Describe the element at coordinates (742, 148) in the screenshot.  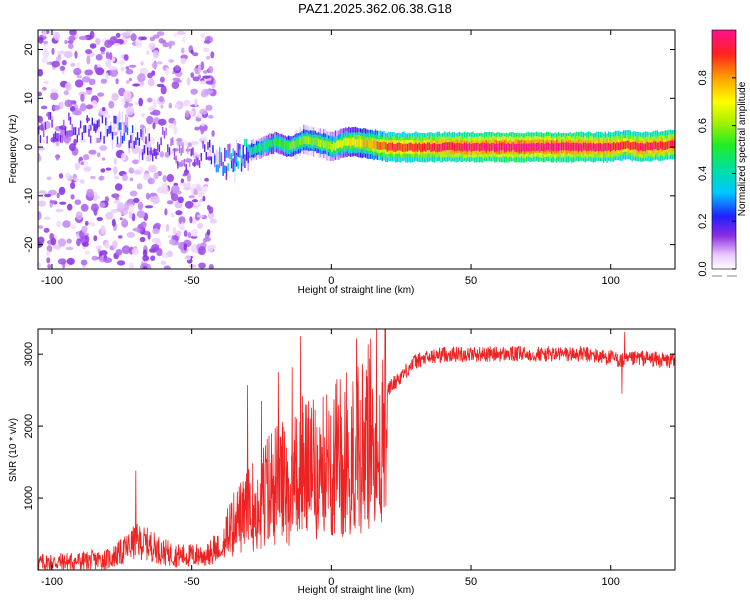
I see `colorbar-label: Normalized spectral amplitude` at that location.